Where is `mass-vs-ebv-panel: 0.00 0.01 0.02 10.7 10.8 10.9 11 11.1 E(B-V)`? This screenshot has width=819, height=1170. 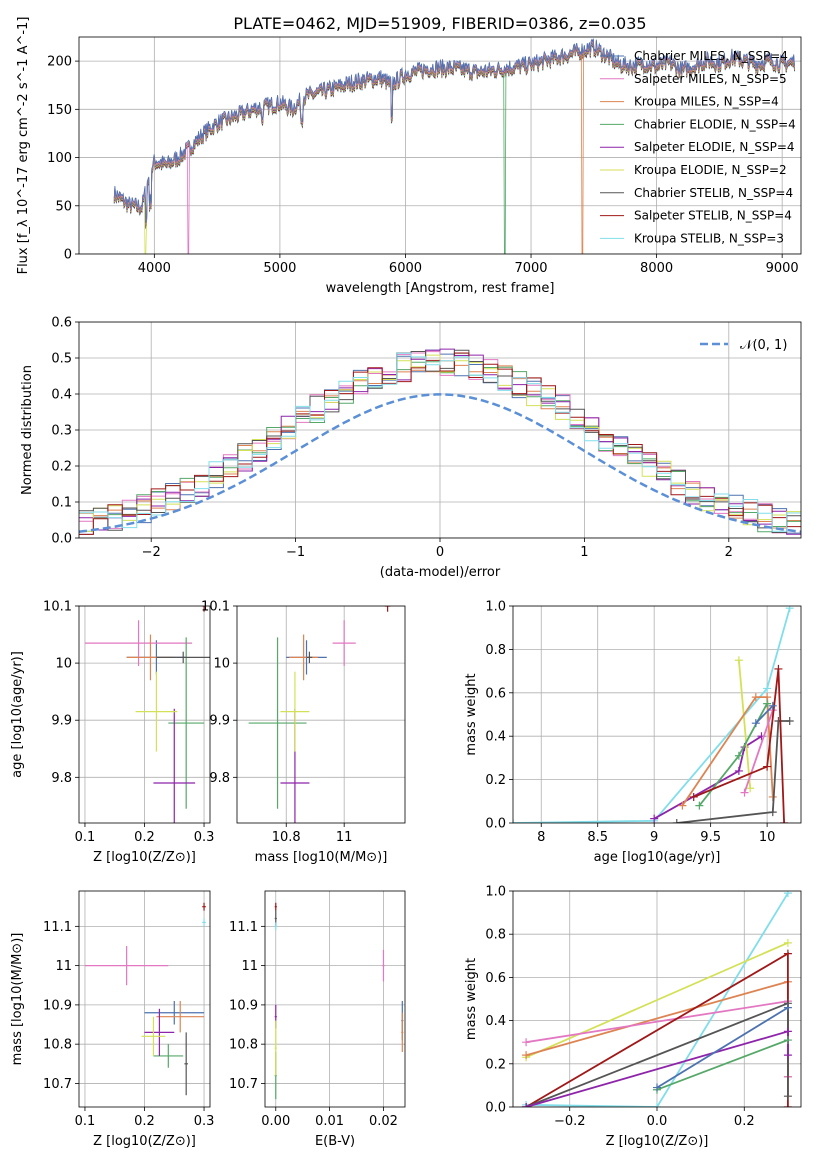
mass-vs-ebv-panel: 0.00 0.01 0.02 10.7 10.8 10.9 11 11.1 E(B-V) is located at coordinates (317, 1019).